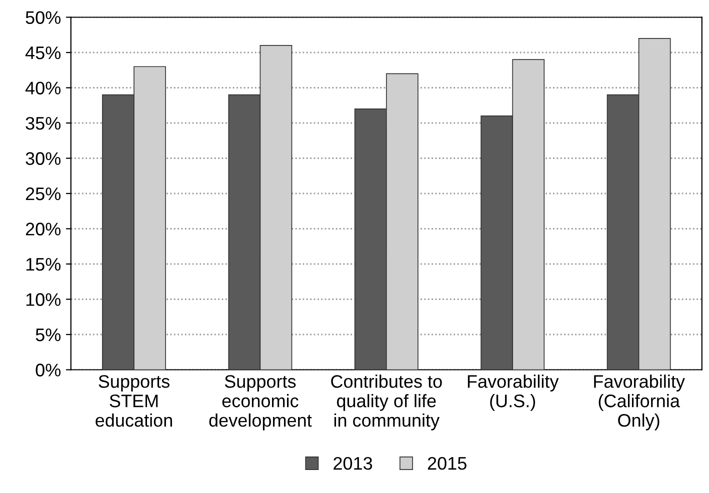  I want to click on x-tick-label: Contributes to quality of life in community, so click(386, 402).